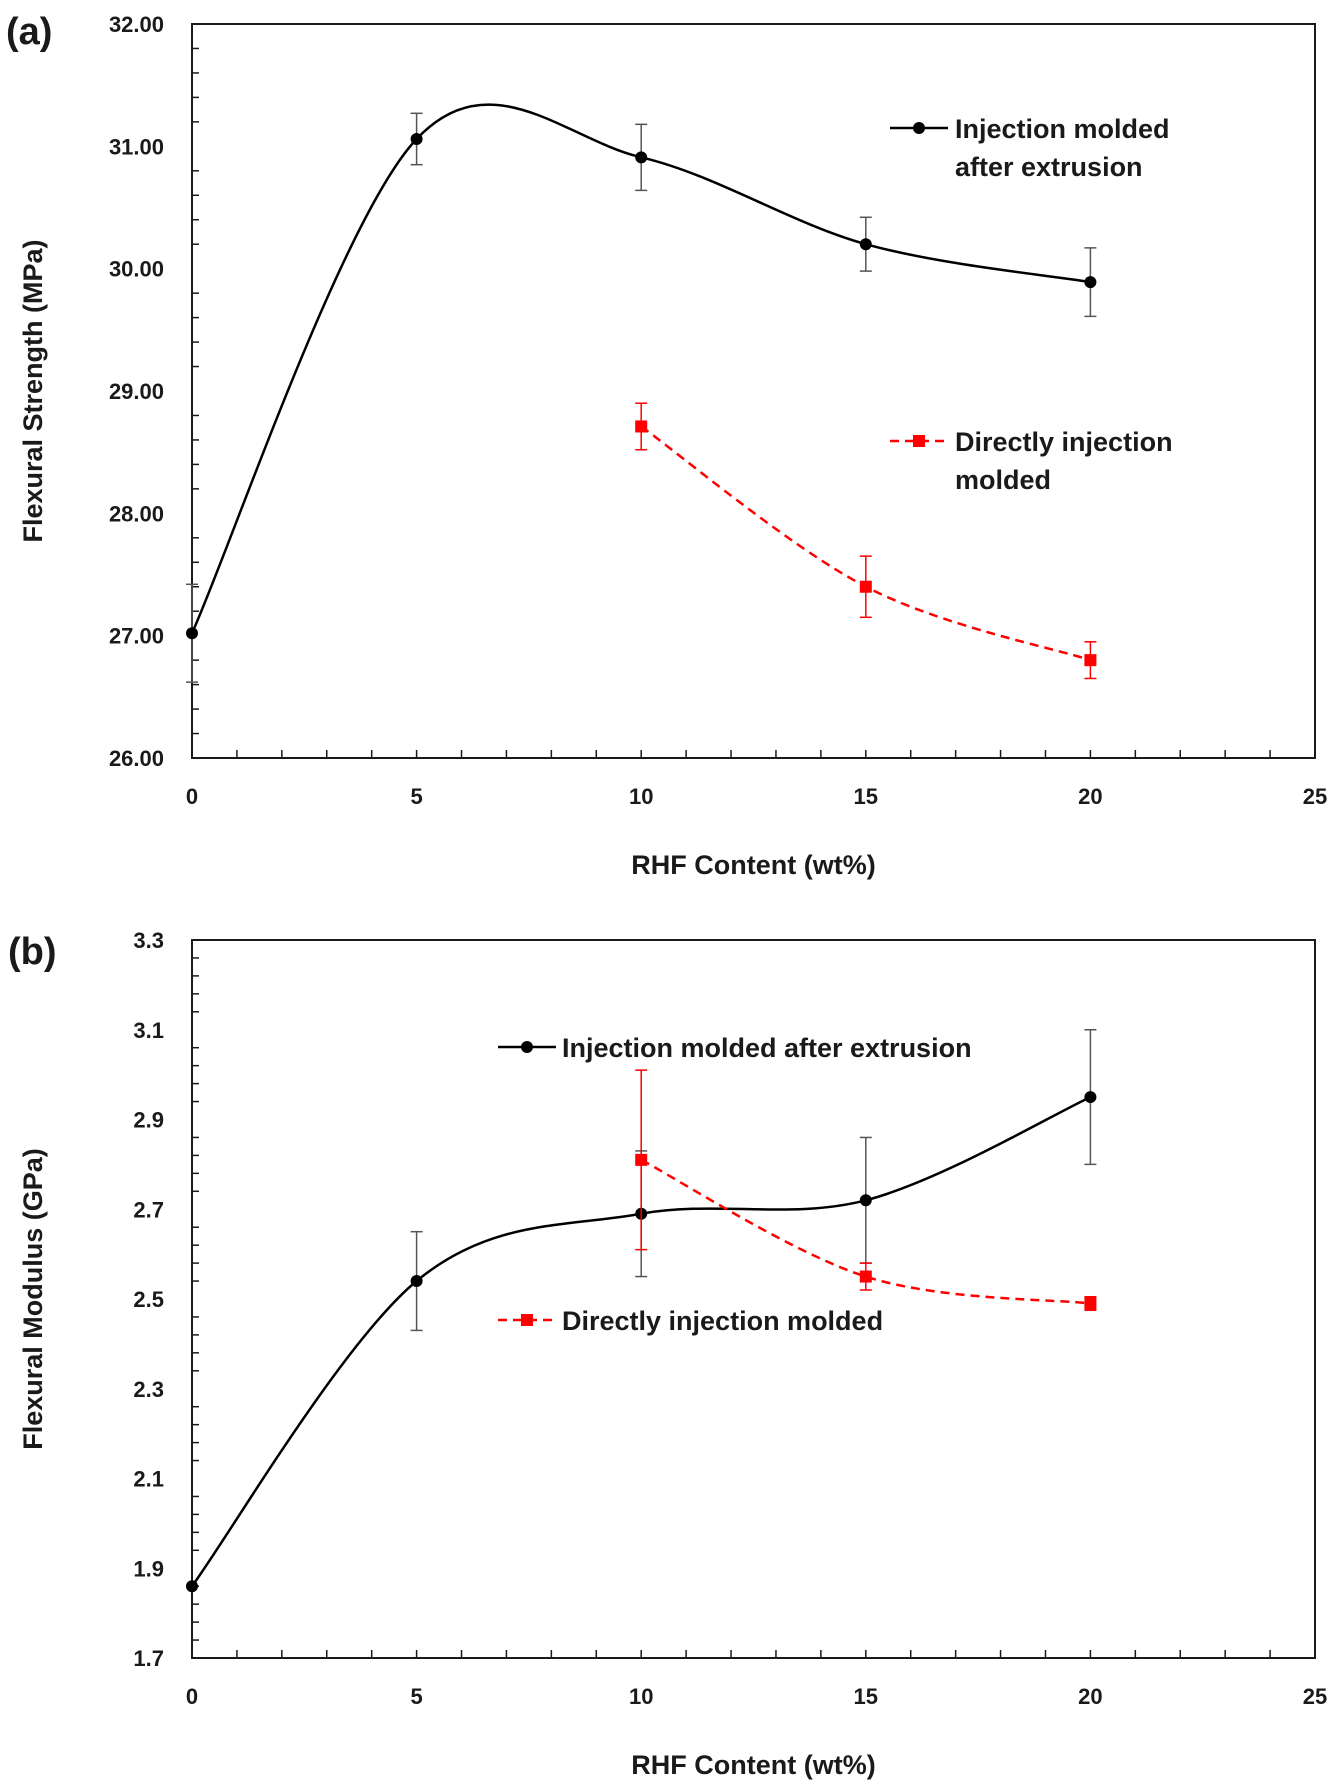 The width and height of the screenshot is (1339, 1790). What do you see at coordinates (148, 1120) in the screenshot?
I see `y-tick-label: 2.9` at bounding box center [148, 1120].